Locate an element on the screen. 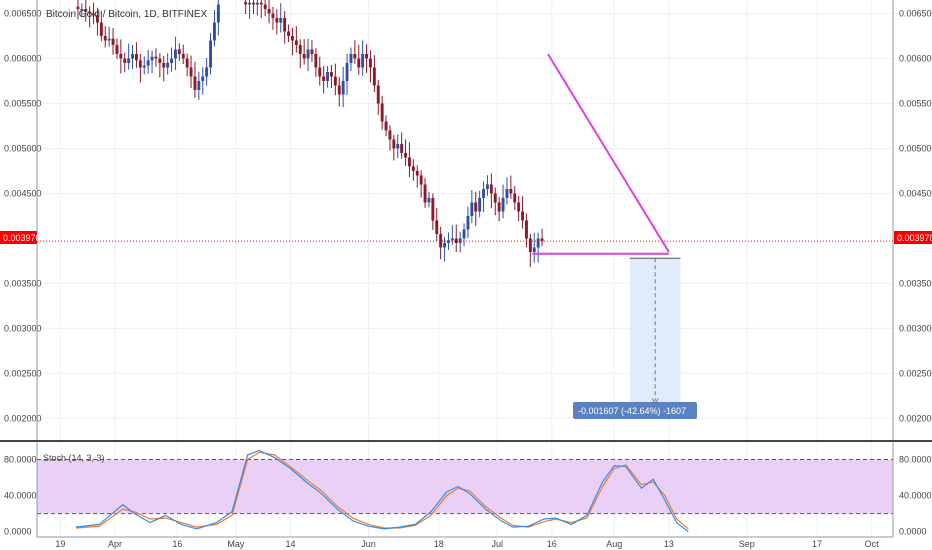  stochastic-label: Stoch (14, 3, 3) is located at coordinates (74, 458).